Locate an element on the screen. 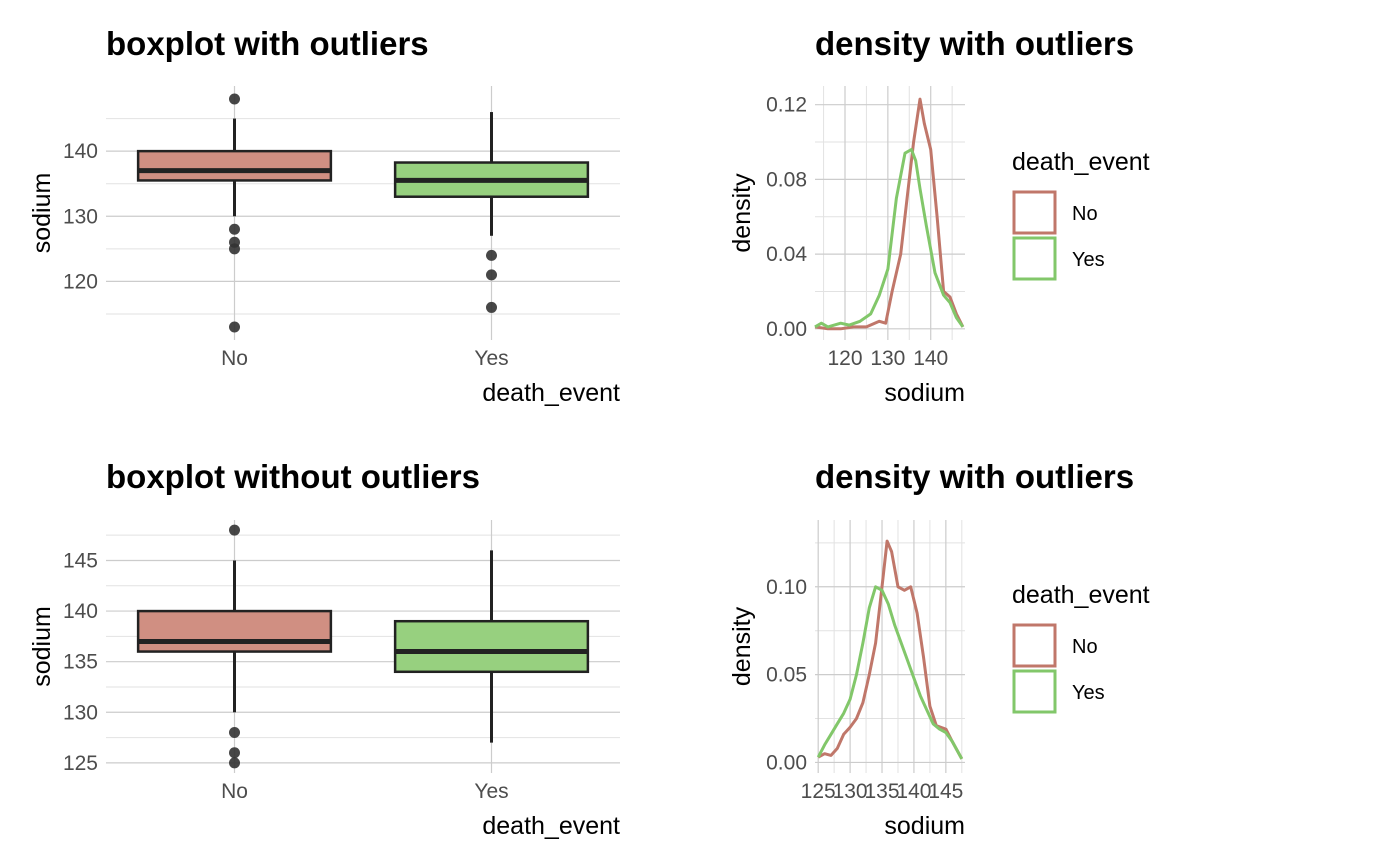 Image resolution: width=1400 pixels, height=866 pixels. y-tick-label: 0.12 is located at coordinates (786, 105).